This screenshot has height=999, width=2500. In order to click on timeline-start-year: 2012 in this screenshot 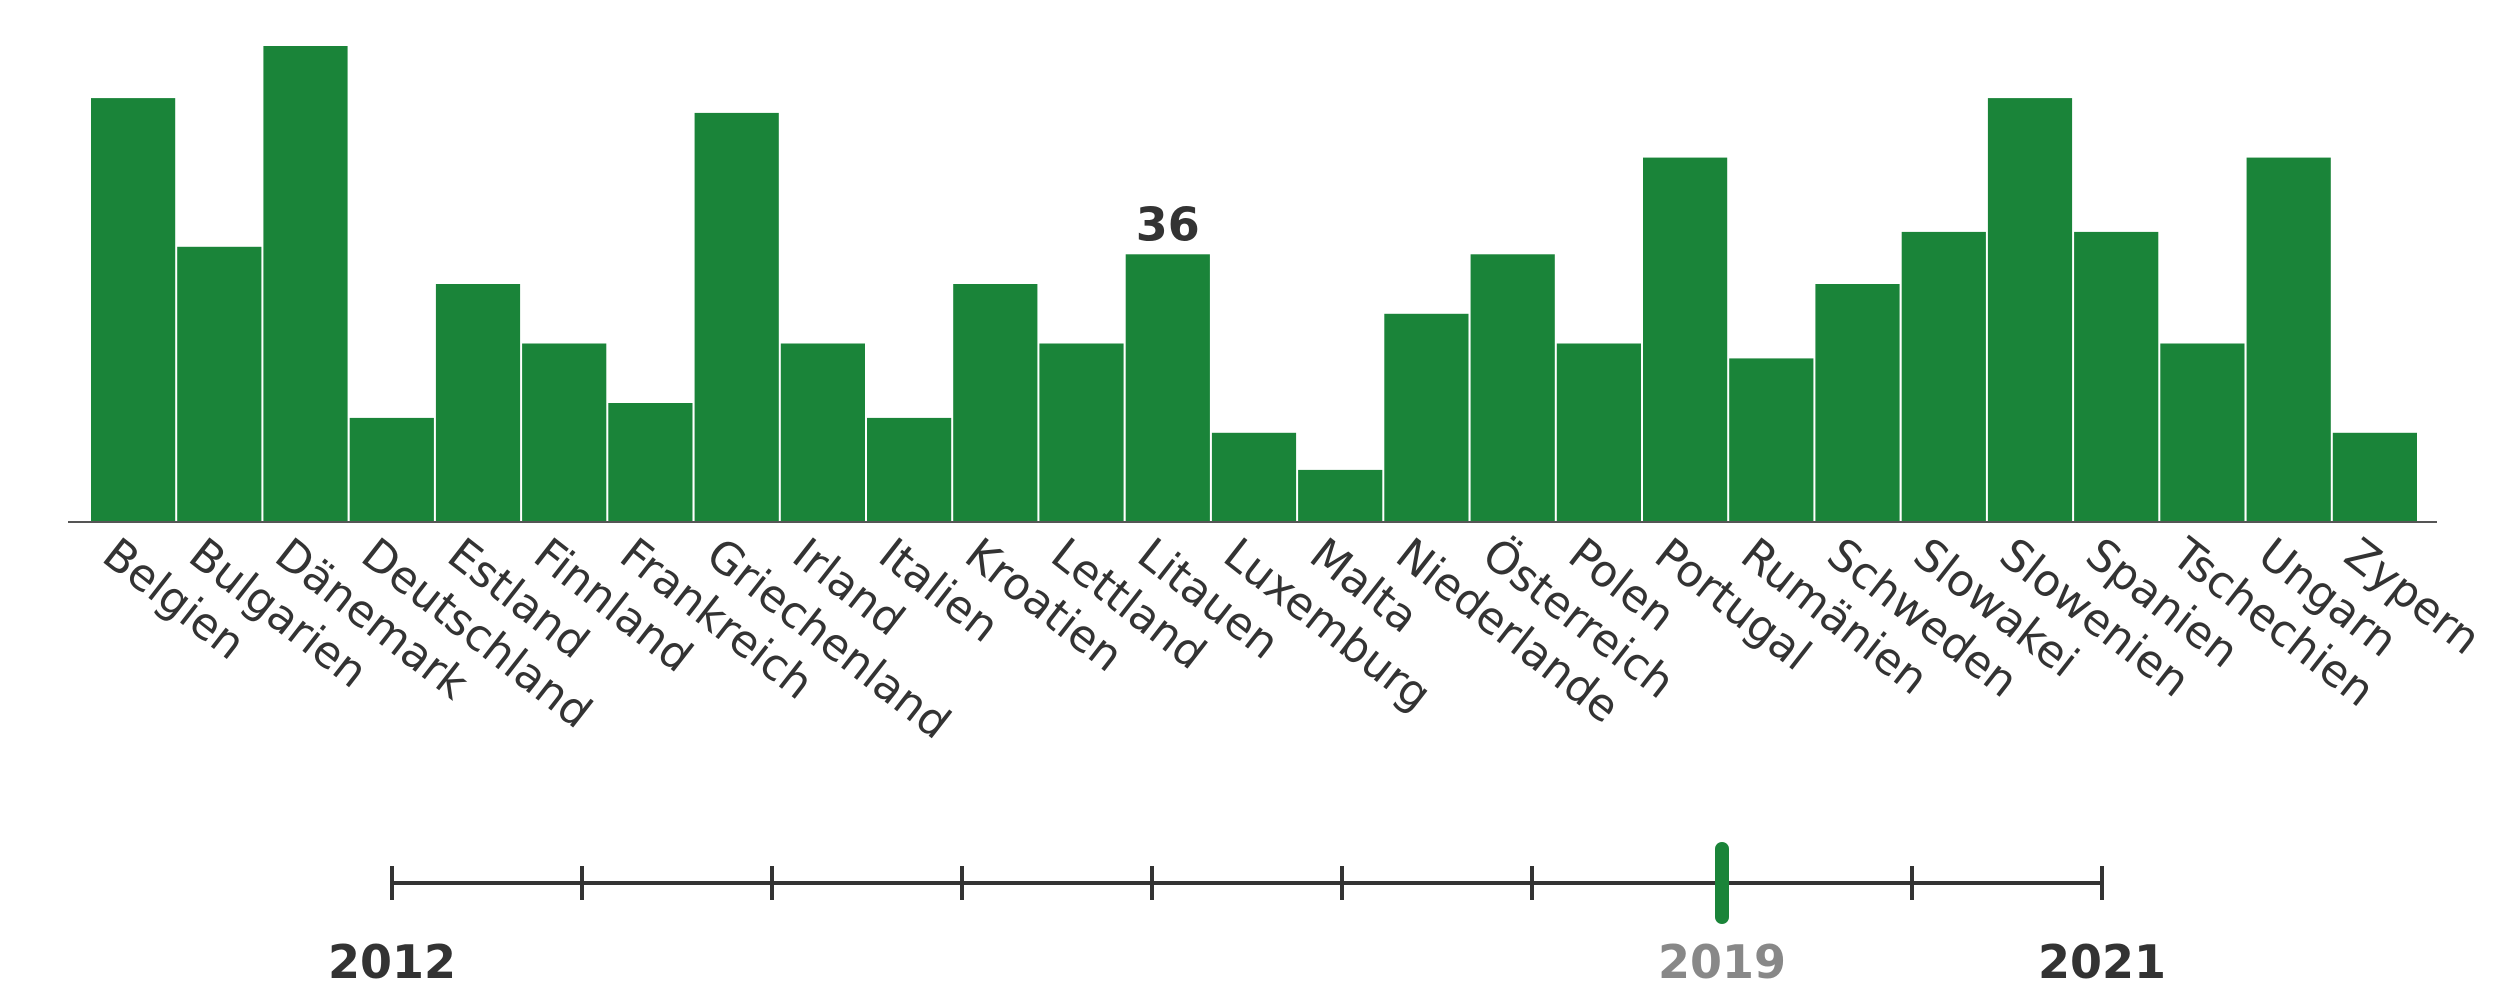, I will do `click(392, 962)`.